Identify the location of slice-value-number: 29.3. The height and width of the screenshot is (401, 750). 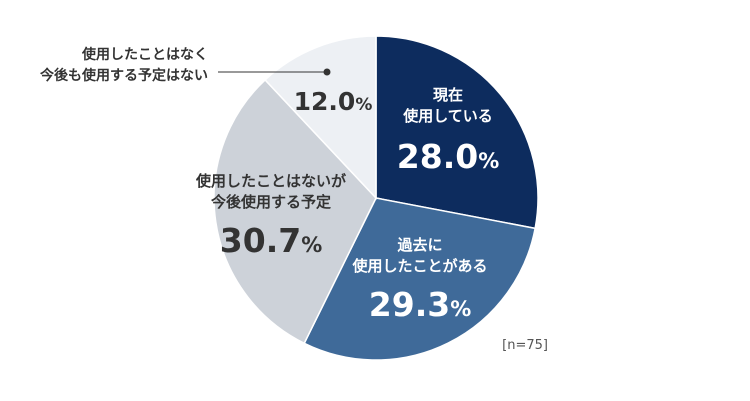
(409, 304).